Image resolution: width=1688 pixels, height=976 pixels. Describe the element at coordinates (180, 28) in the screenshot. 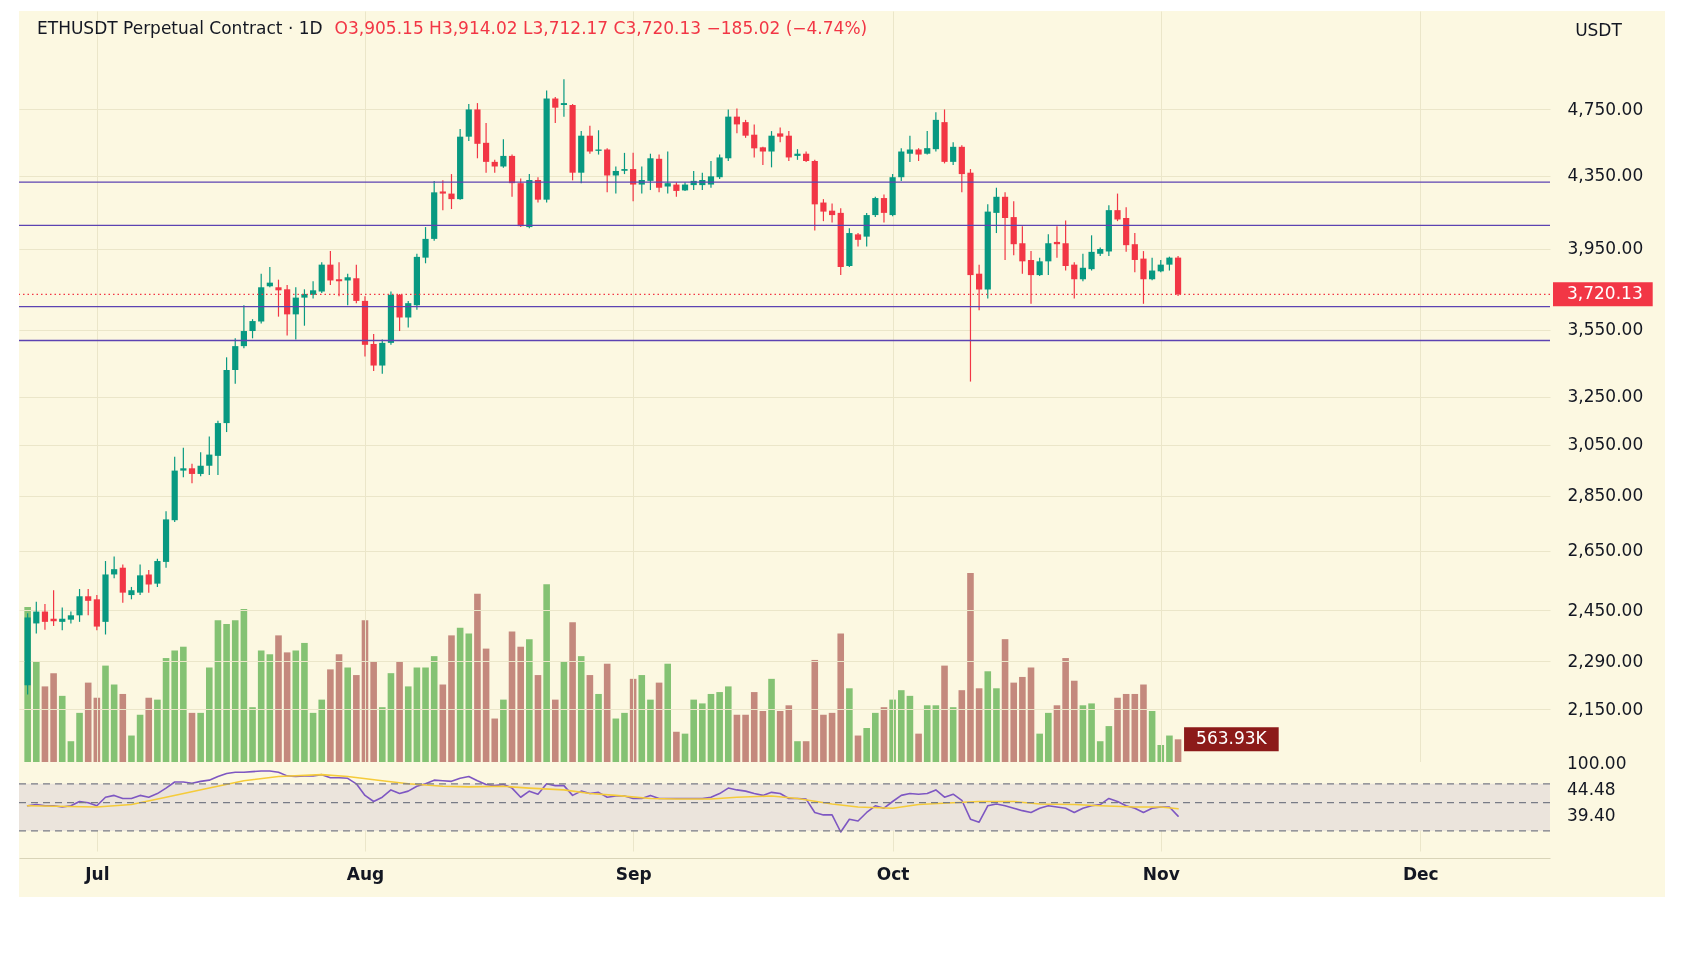

I see `chart-title: ETHUSDT Perpetual Contract · 1D` at that location.